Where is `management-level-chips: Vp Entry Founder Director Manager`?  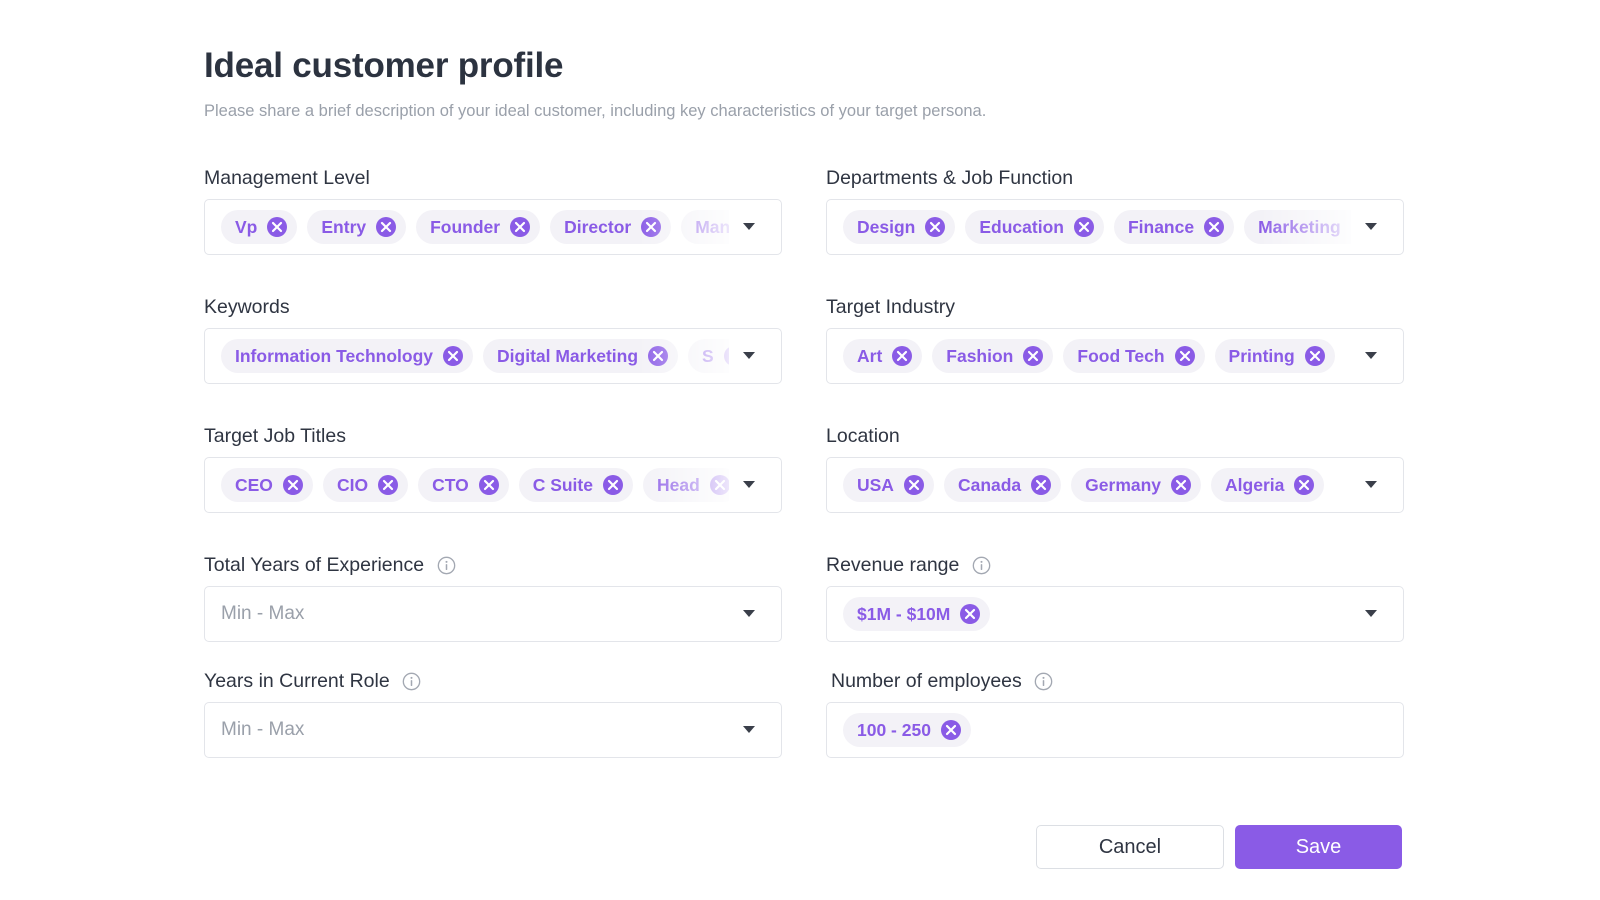
management-level-chips: Vp Entry Founder Director Manager is located at coordinates (475, 227).